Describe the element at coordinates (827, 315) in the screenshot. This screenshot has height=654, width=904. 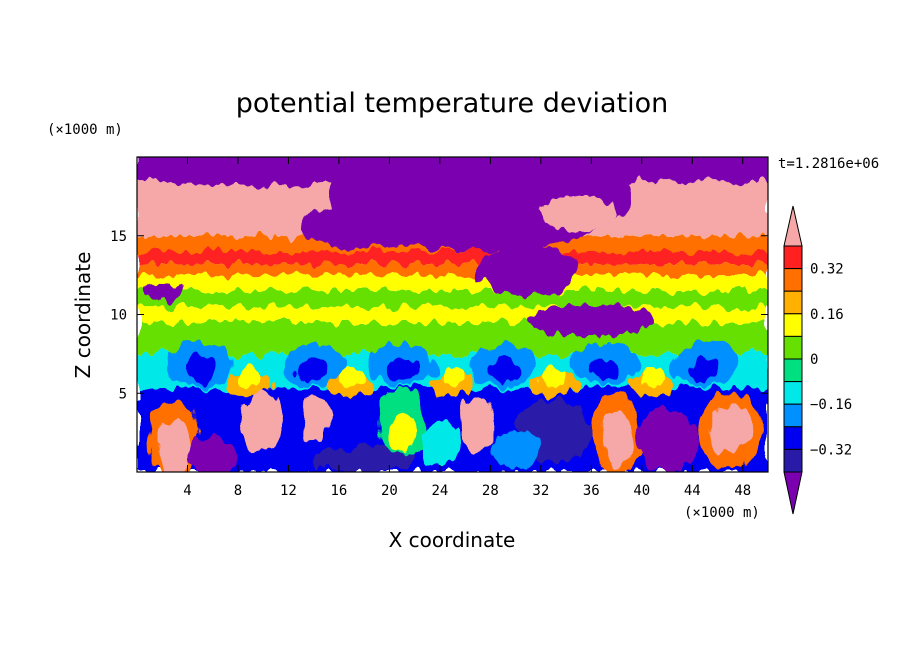
I see `colorbar-label: 0.16` at that location.